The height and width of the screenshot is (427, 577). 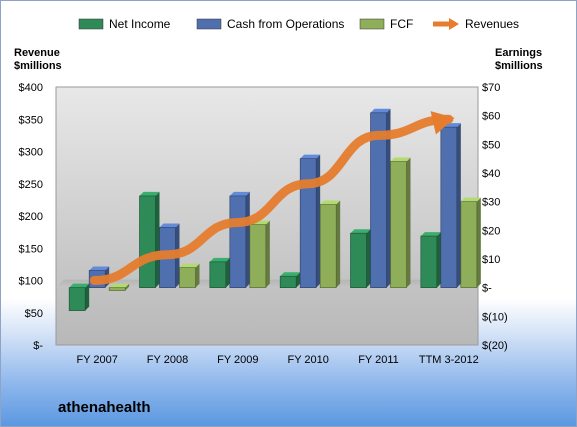 What do you see at coordinates (491, 260) in the screenshot?
I see `right-tick-label: $10` at bounding box center [491, 260].